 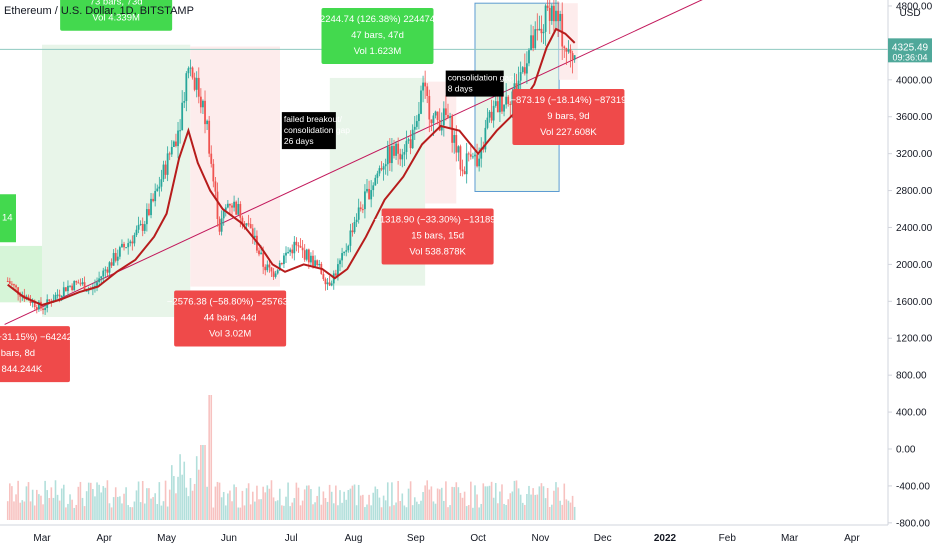 I want to click on currency-label: USD, so click(x=909, y=13).